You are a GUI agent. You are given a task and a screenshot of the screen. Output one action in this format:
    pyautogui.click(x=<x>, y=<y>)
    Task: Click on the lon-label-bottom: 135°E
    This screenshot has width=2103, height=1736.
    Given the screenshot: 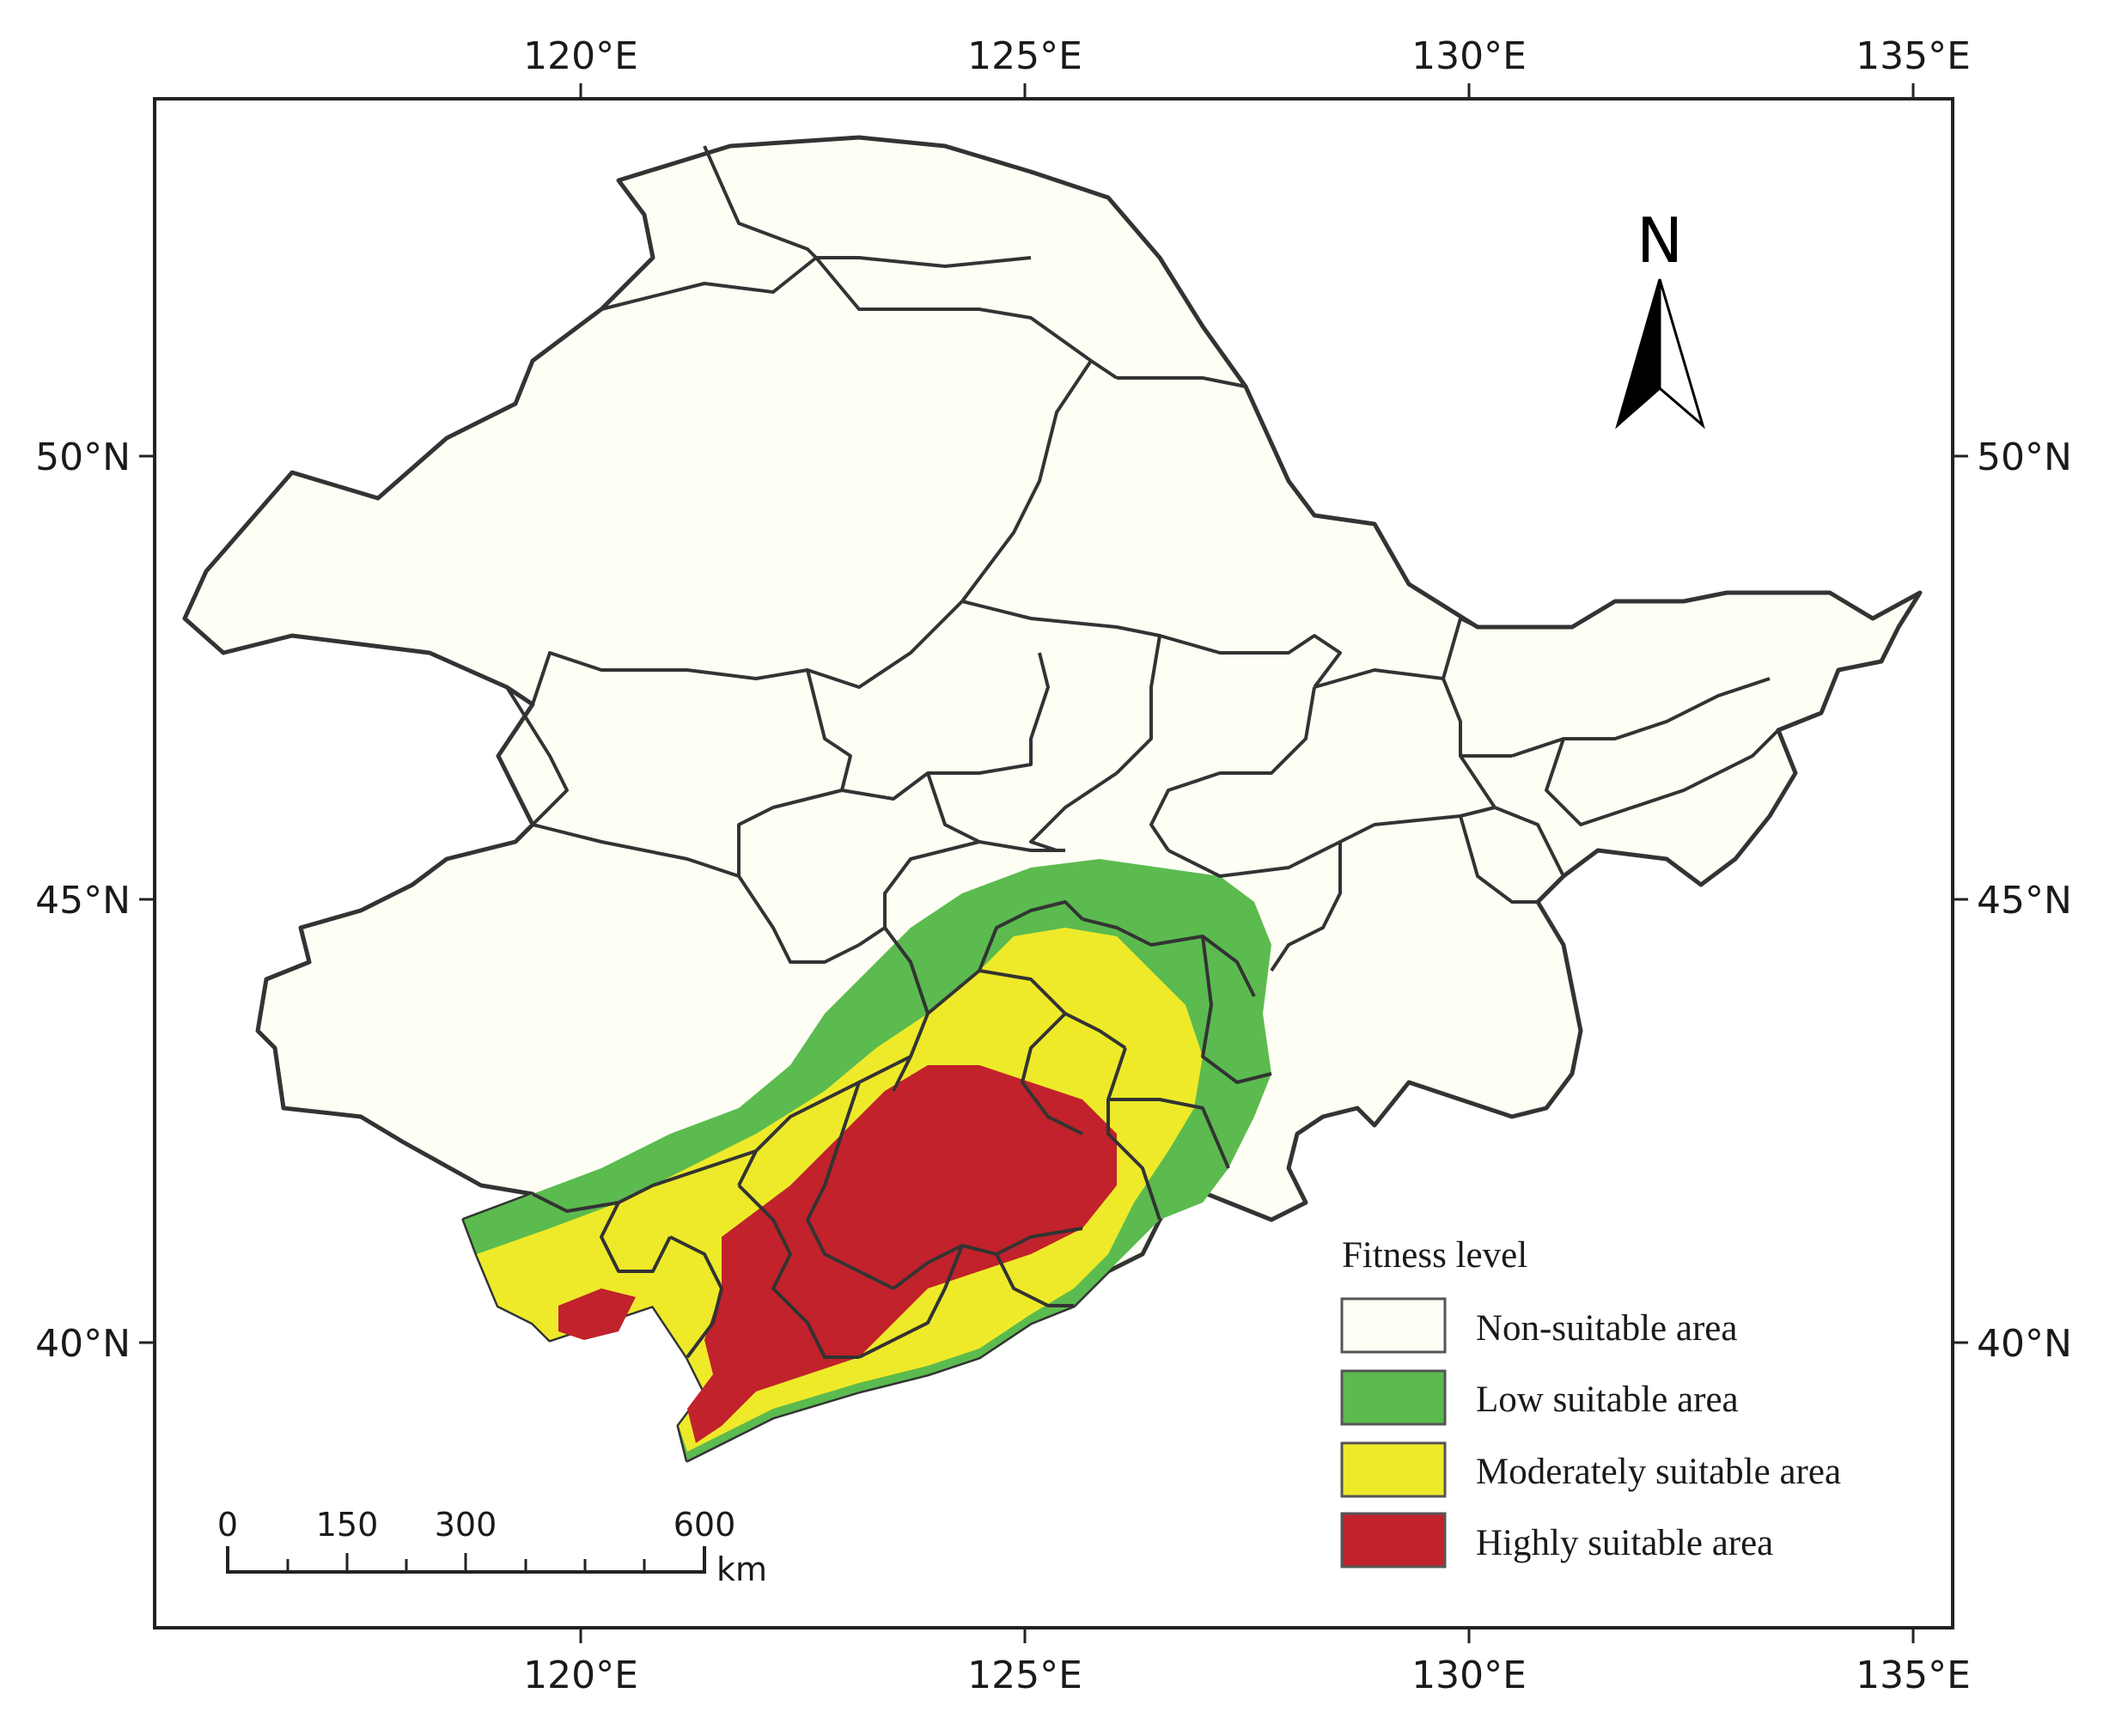 What is the action you would take?
    pyautogui.click(x=1914, y=1675)
    